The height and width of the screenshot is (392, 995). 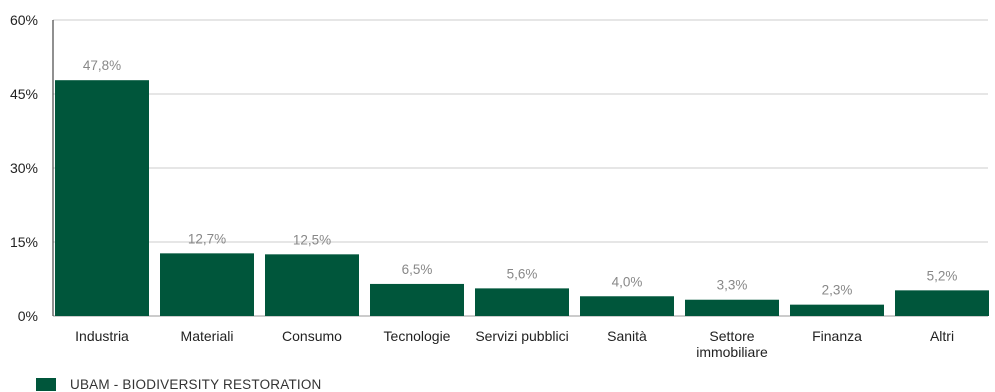 I want to click on x-tick-label: Consumo, so click(x=312, y=336).